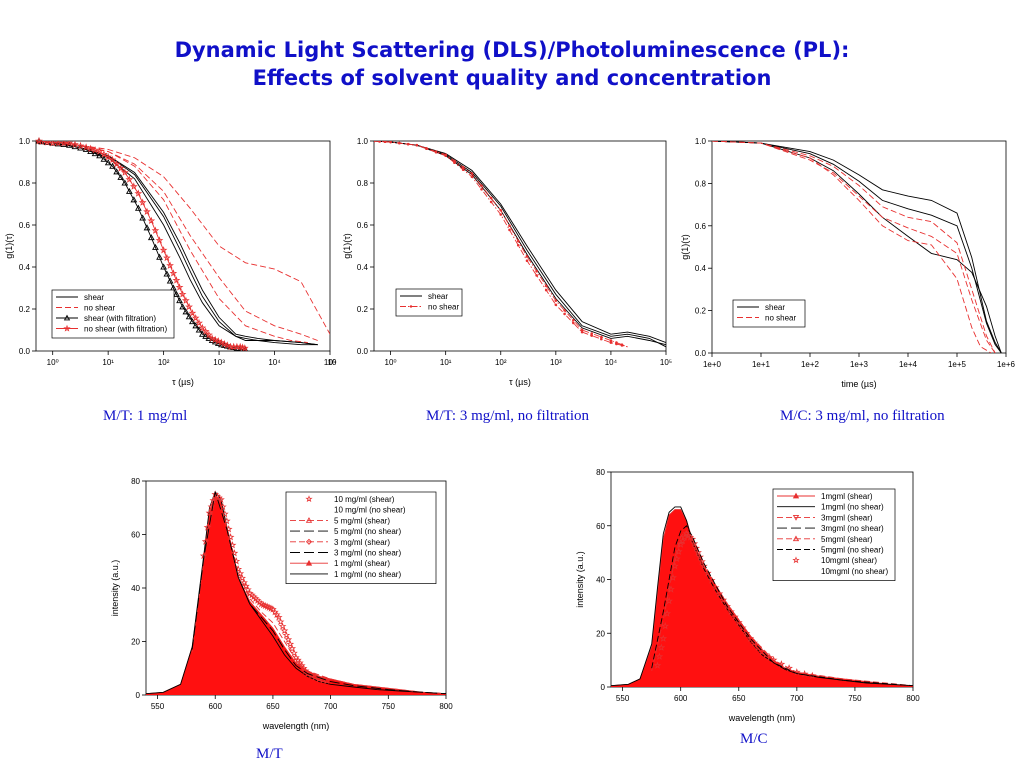 This screenshot has height=768, width=1024. What do you see at coordinates (94, 297) in the screenshot?
I see `legend-label: shear` at bounding box center [94, 297].